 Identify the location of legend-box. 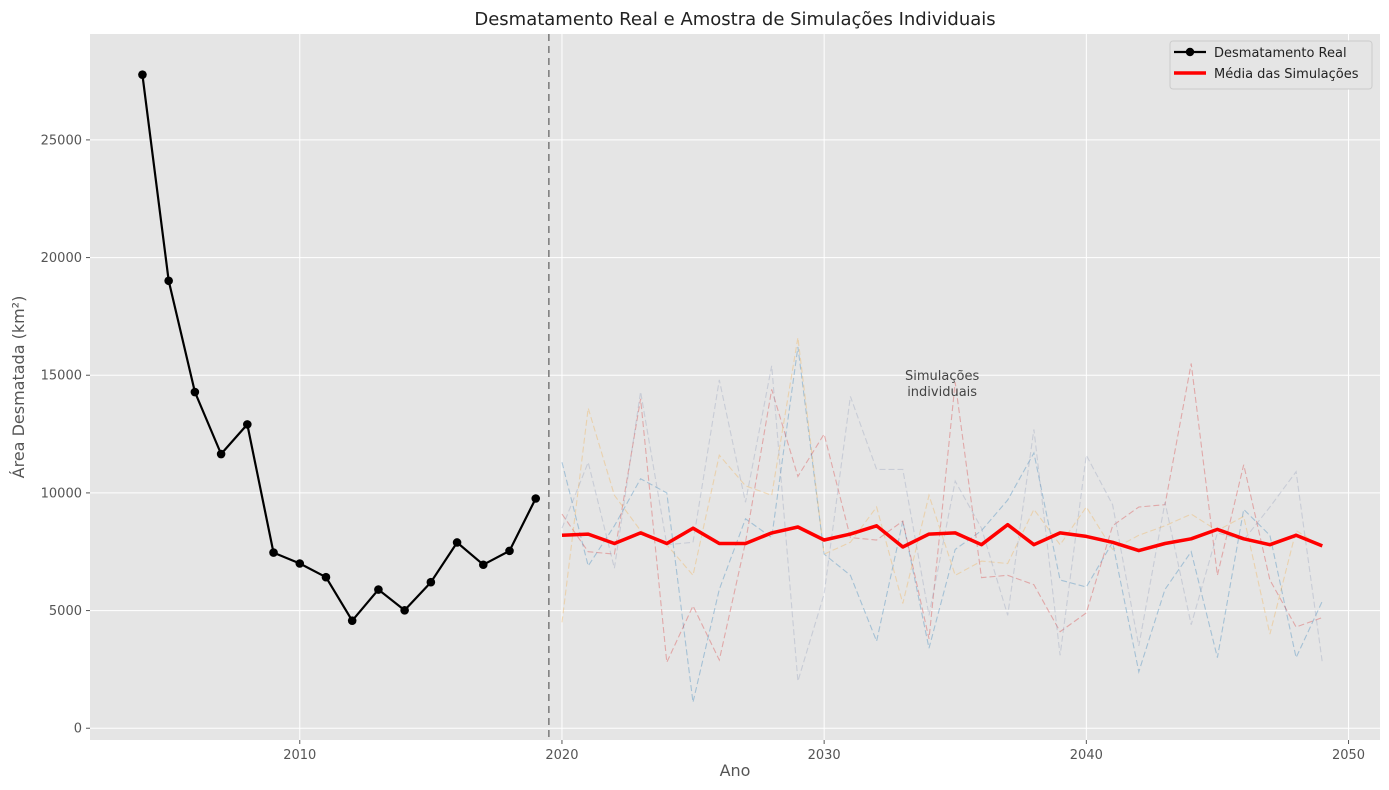
(1271, 65).